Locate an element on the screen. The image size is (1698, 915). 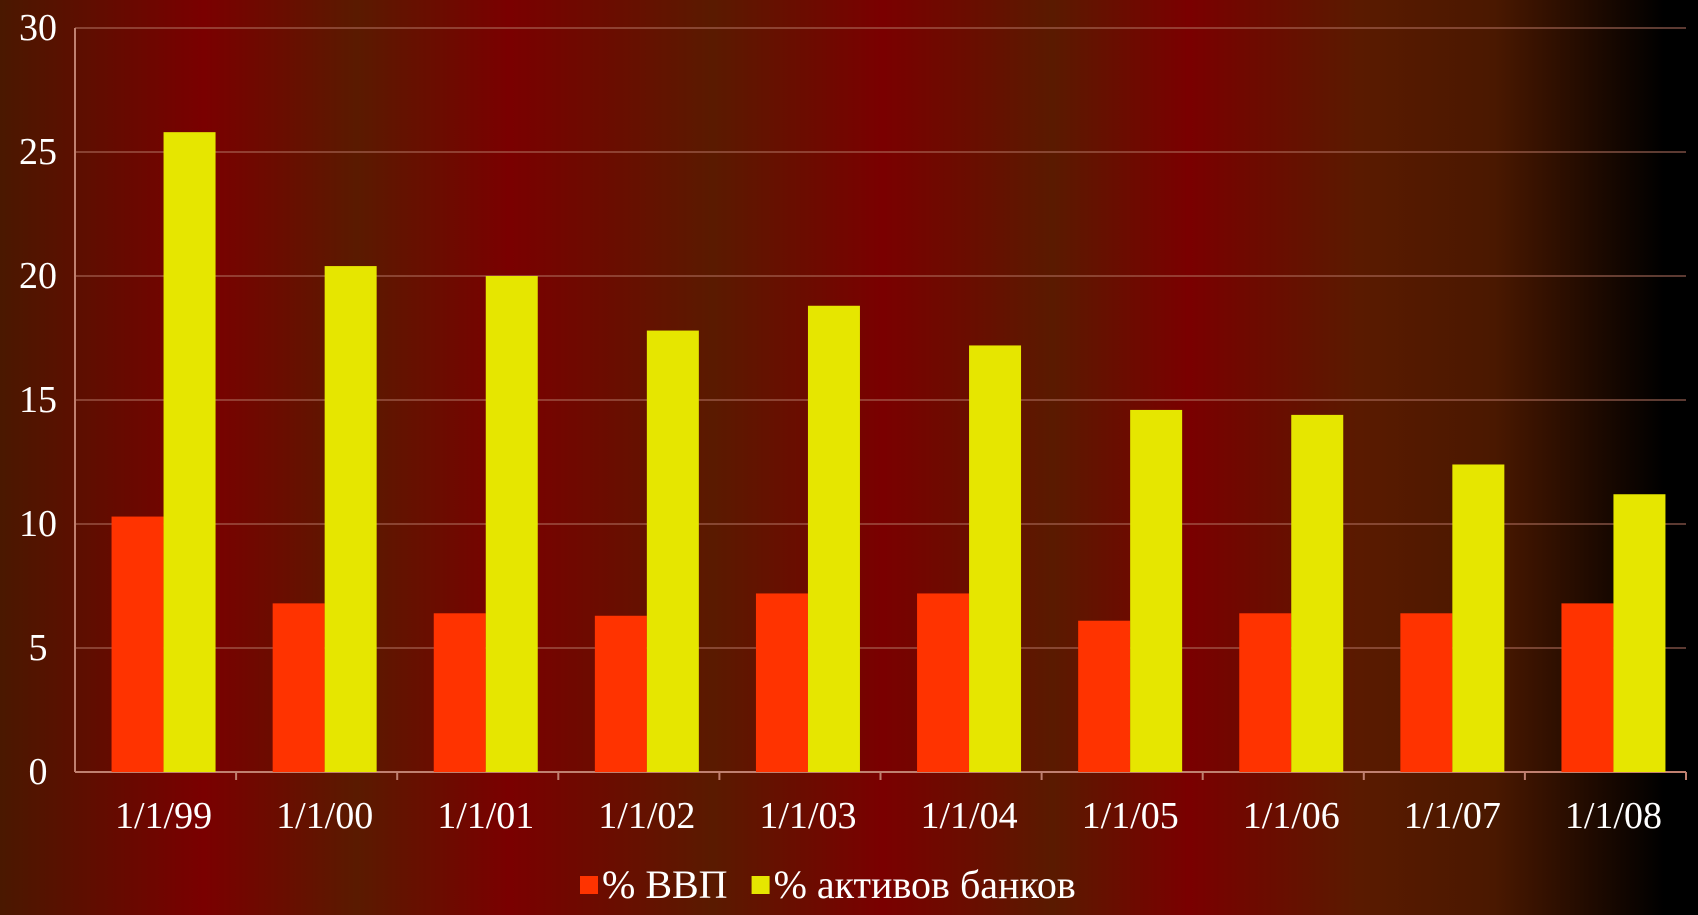
x-tick-label: 1/1/07 is located at coordinates (1452, 816).